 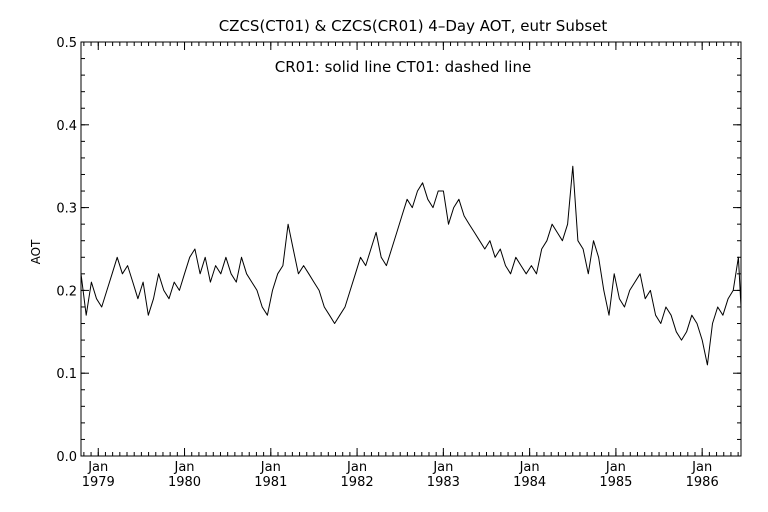 What do you see at coordinates (270, 482) in the screenshot?
I see `x-tick-year-label: 1981` at bounding box center [270, 482].